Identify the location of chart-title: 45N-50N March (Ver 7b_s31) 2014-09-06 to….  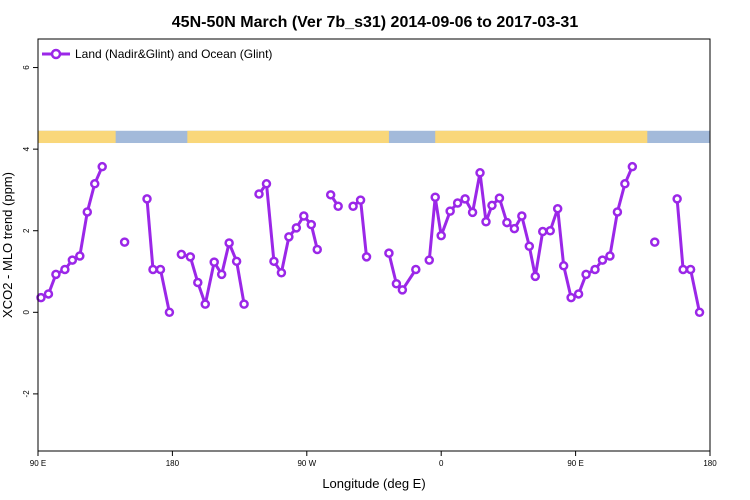
(375, 22).